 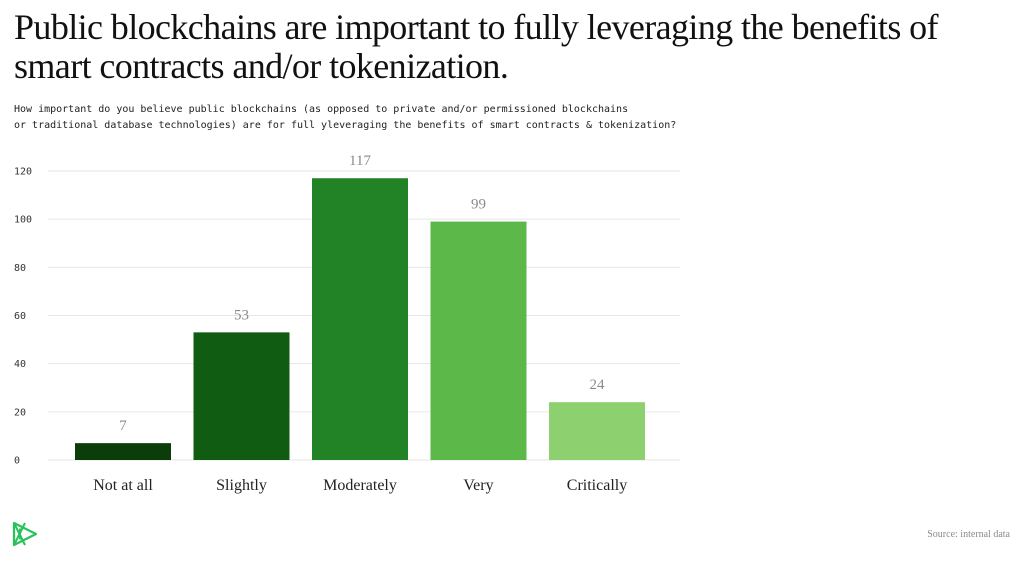 I want to click on bar-very, so click(x=478, y=340).